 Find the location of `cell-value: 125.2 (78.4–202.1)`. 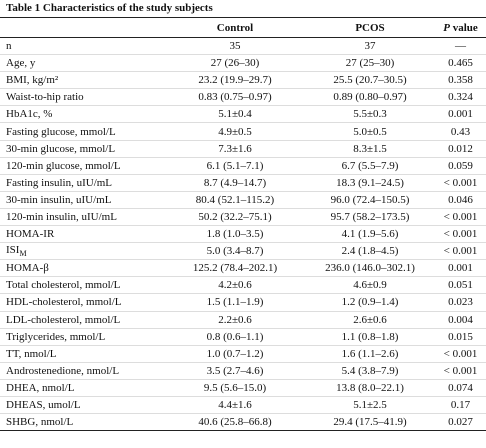

cell-value: 125.2 (78.4–202.1) is located at coordinates (235, 268).